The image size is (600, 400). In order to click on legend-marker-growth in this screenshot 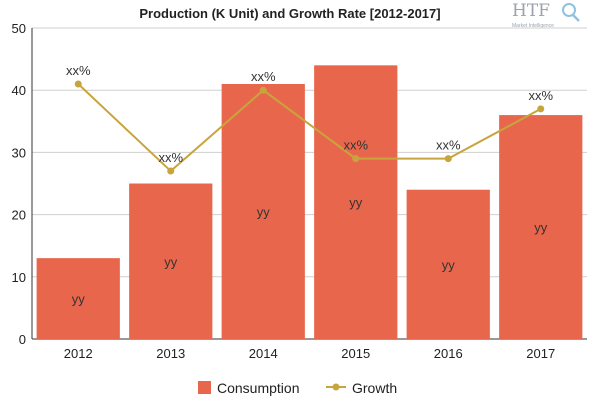, I will do `click(336, 387)`.